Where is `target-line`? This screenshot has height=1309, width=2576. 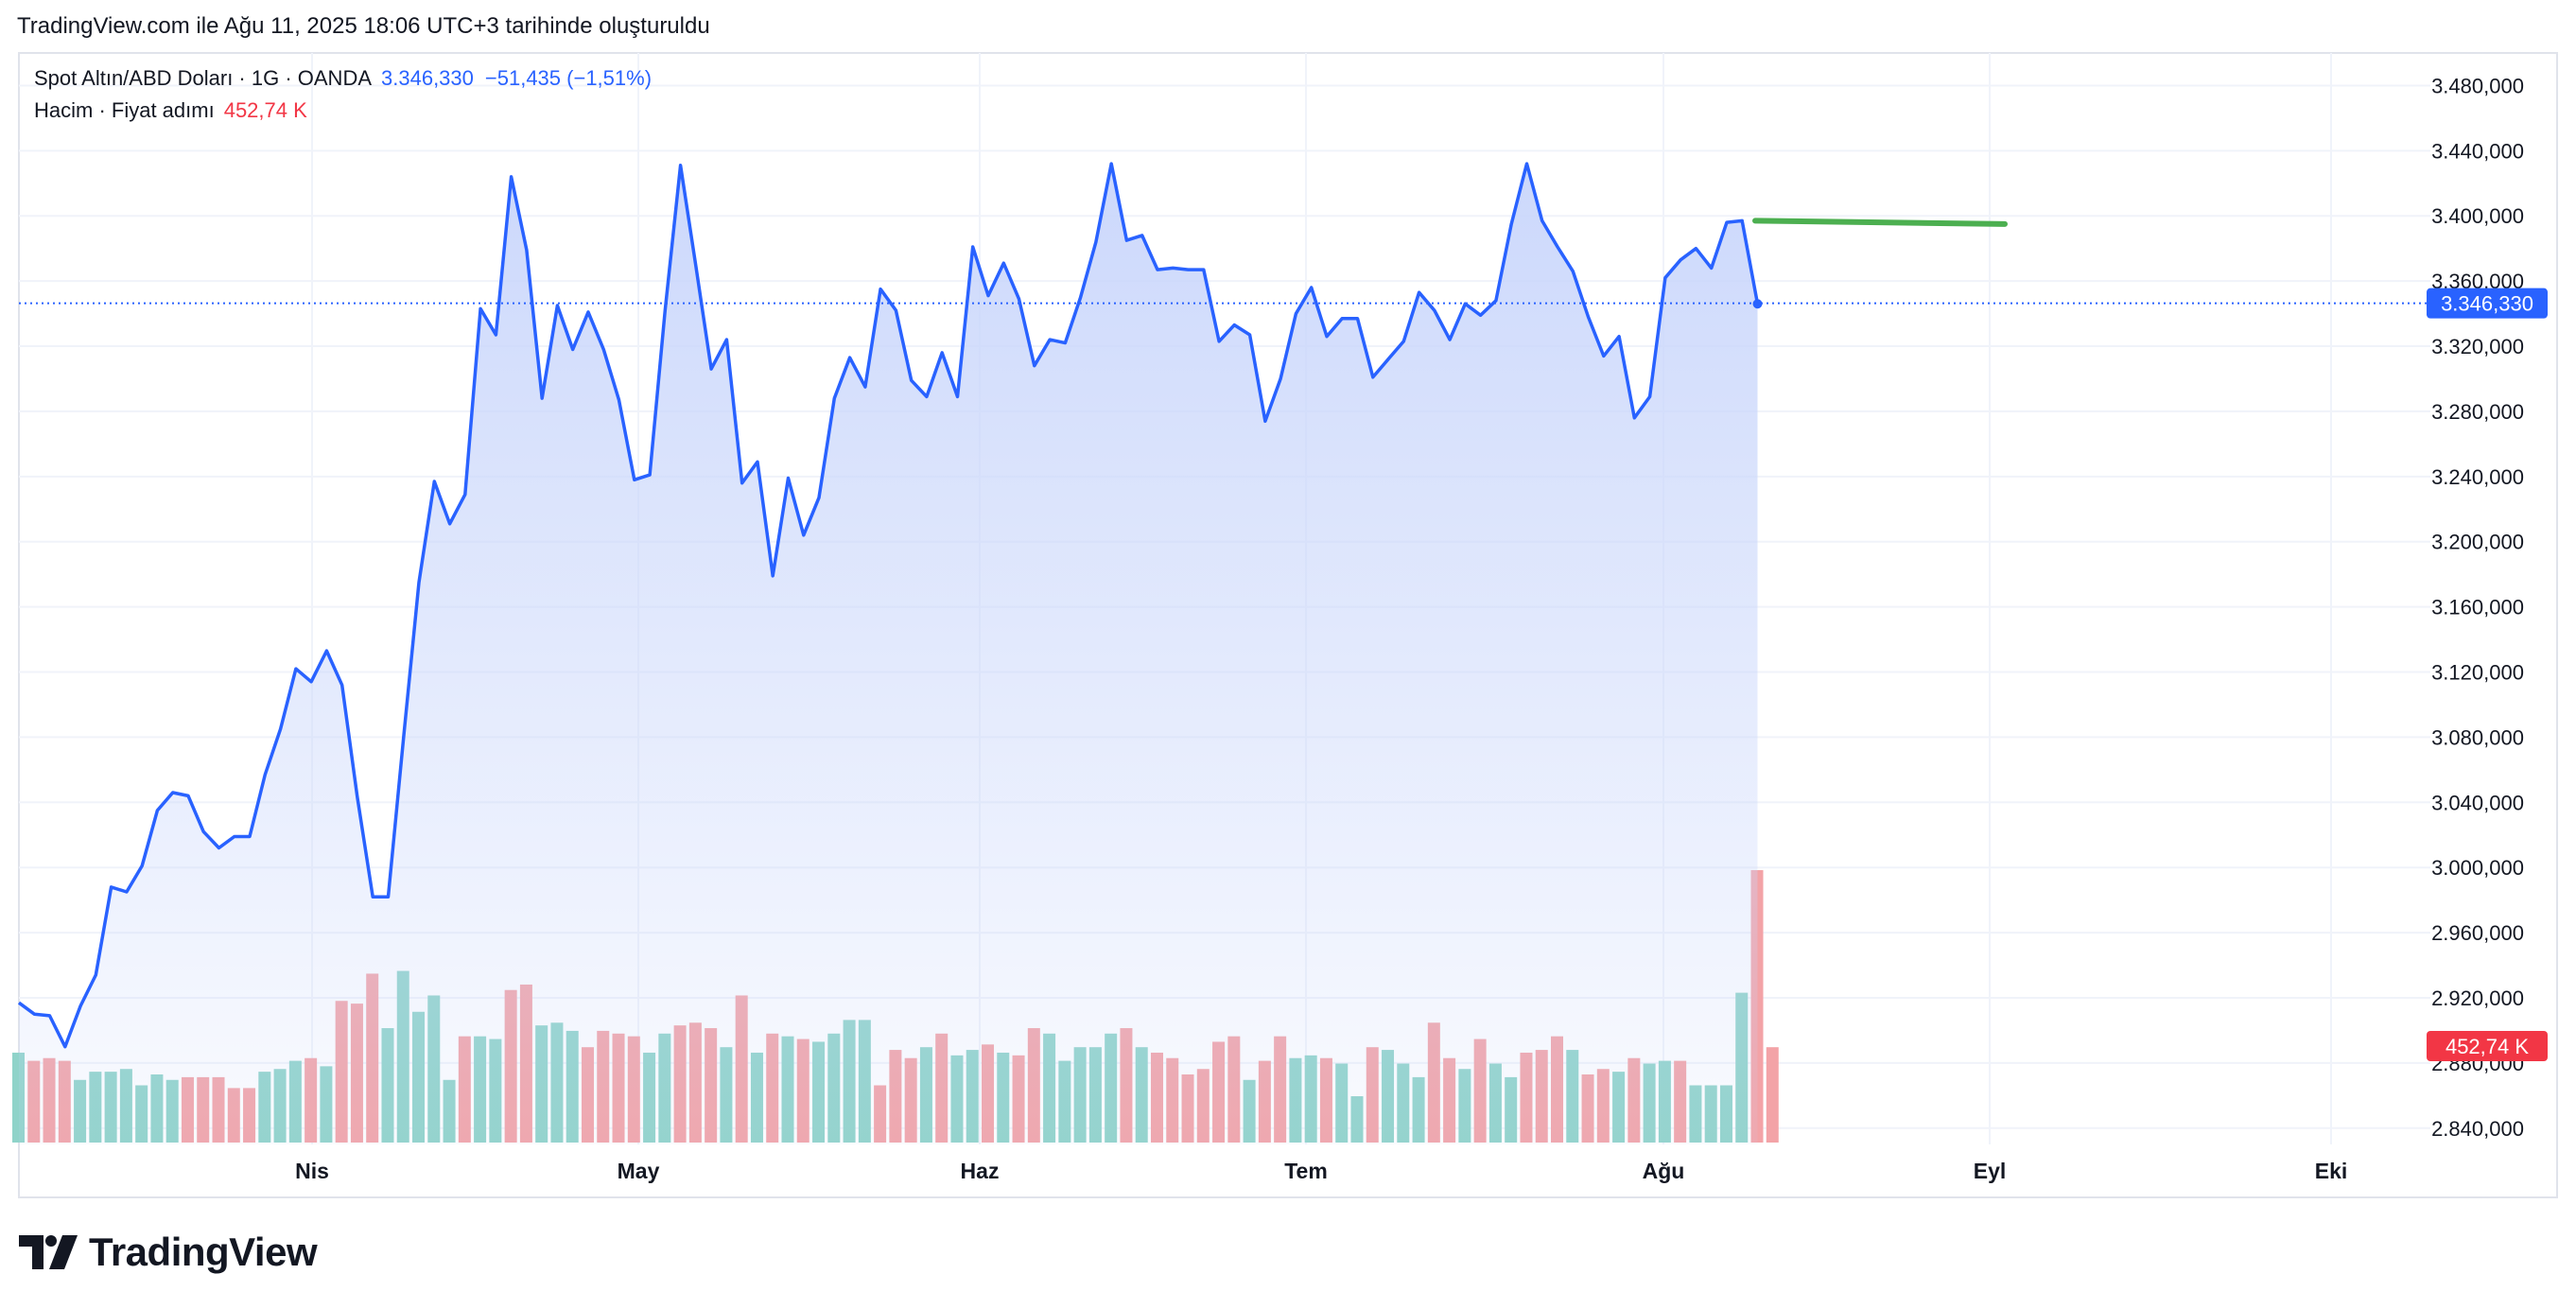
target-line is located at coordinates (1880, 222).